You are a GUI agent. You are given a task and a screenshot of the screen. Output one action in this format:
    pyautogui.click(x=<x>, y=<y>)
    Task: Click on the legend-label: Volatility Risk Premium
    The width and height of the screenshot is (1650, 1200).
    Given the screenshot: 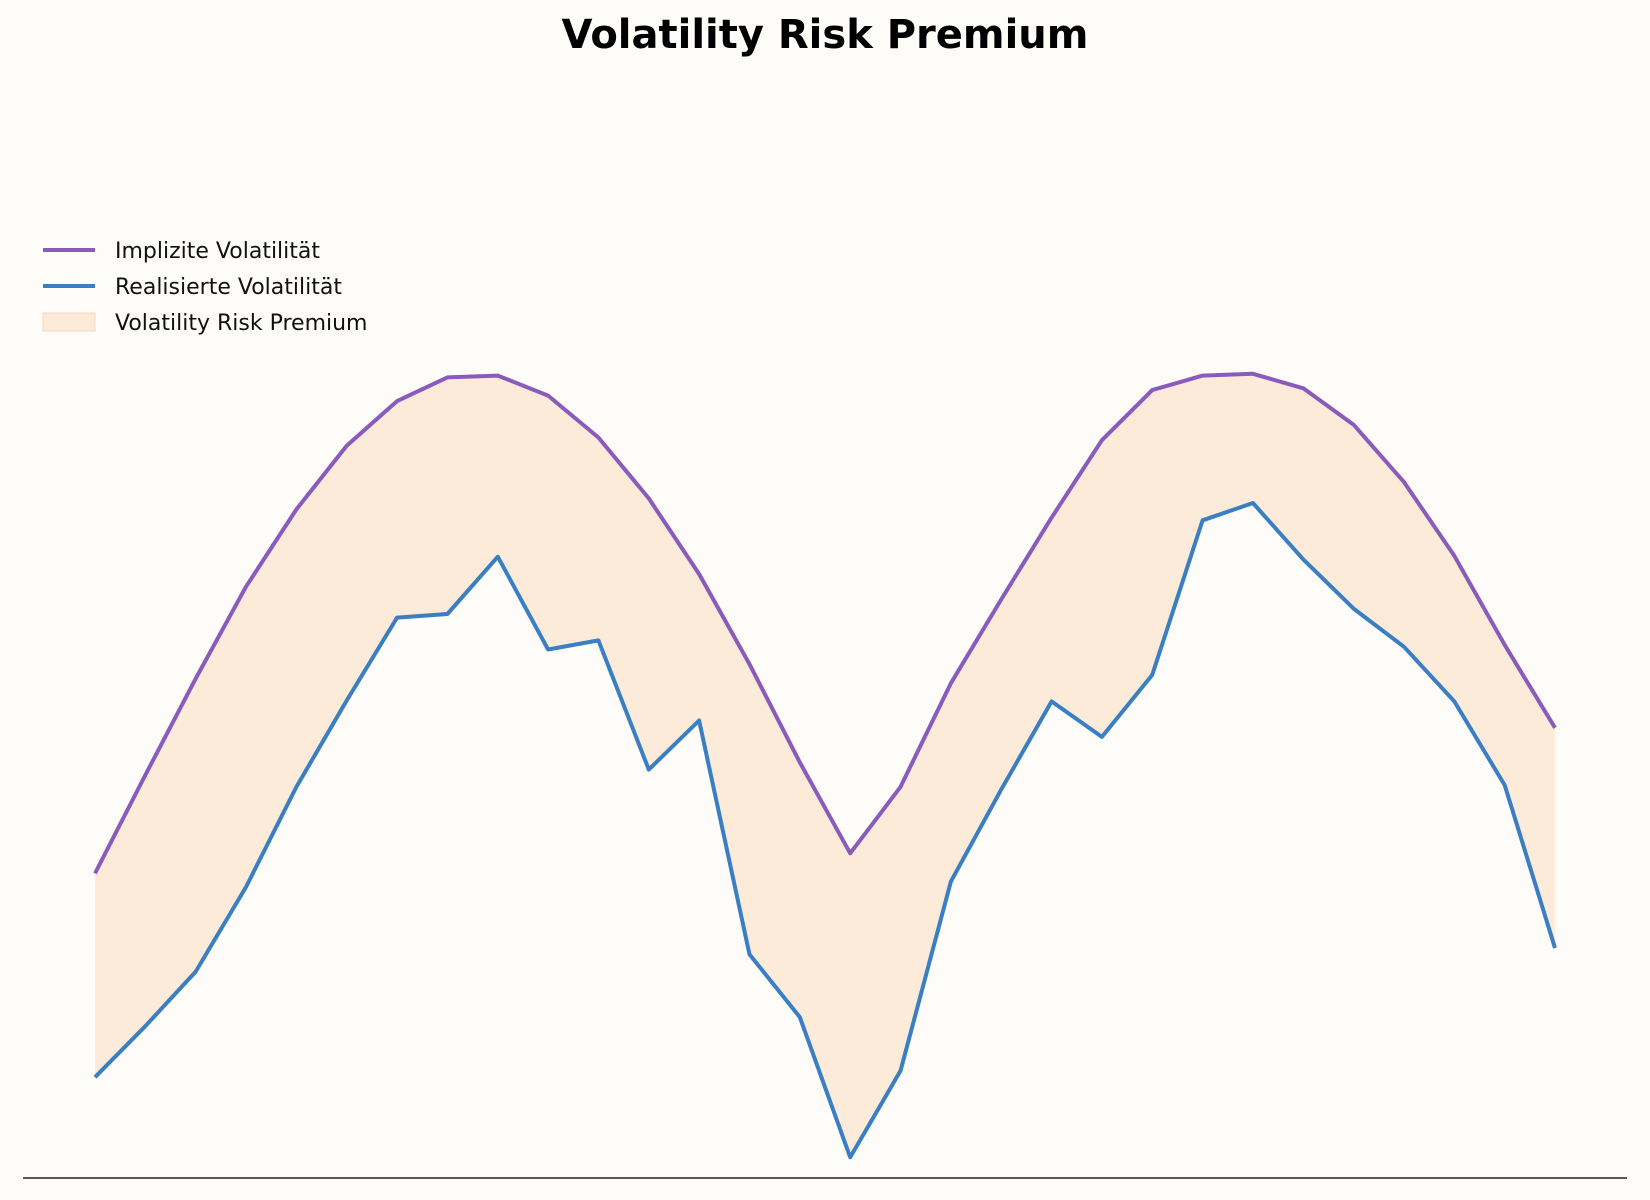 What is the action you would take?
    pyautogui.click(x=241, y=323)
    